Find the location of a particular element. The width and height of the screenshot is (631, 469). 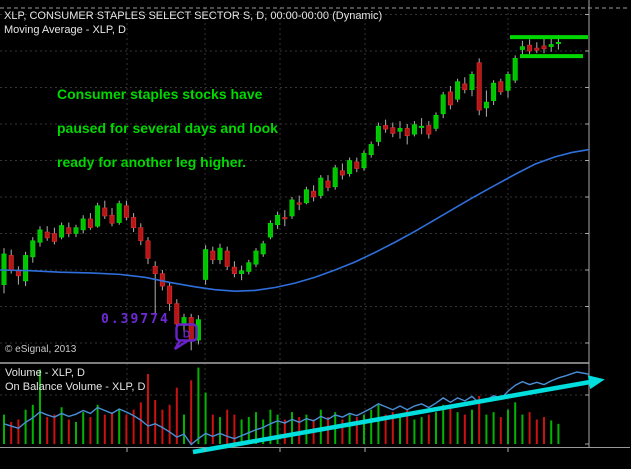

study-value-label: 0.39774 is located at coordinates (135, 319).